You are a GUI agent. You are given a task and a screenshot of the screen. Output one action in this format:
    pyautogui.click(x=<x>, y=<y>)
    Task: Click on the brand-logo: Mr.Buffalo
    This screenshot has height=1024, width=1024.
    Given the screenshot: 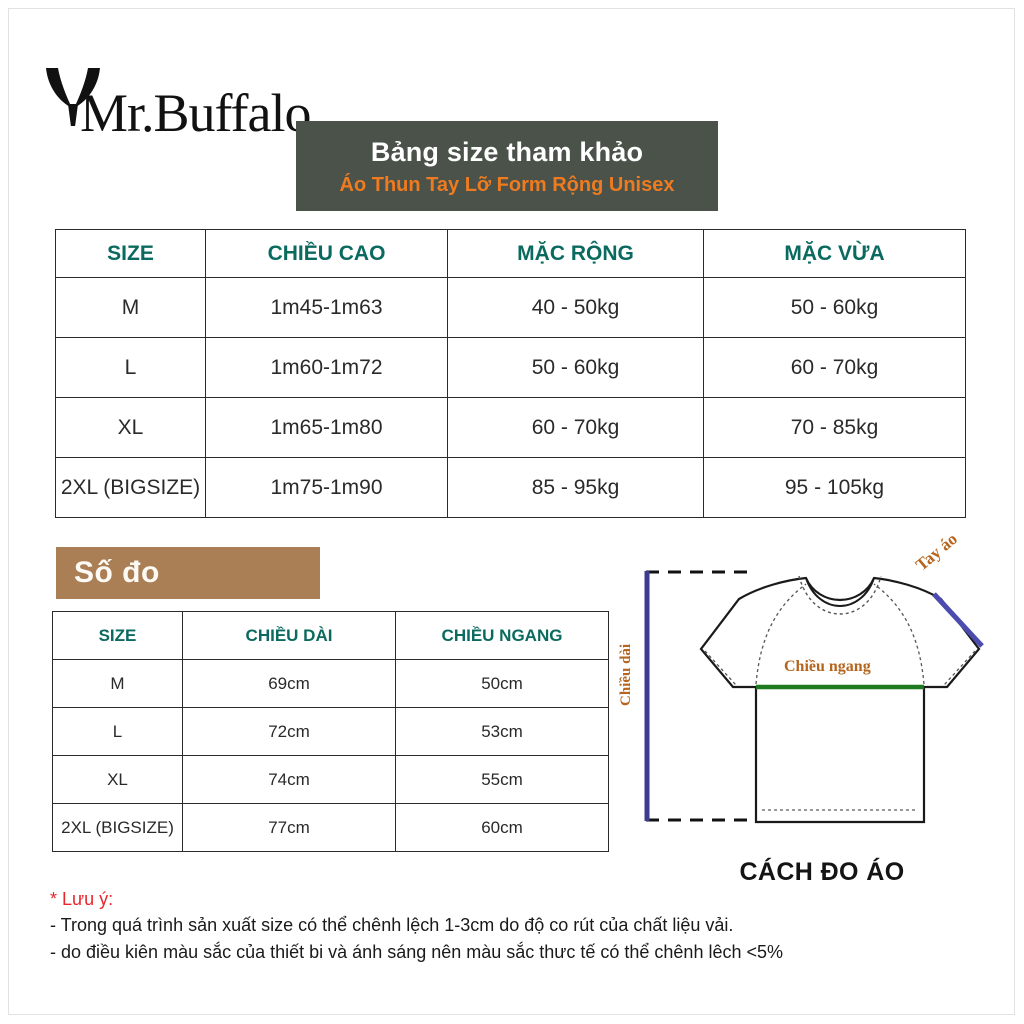 What is the action you would take?
    pyautogui.click(x=174, y=107)
    